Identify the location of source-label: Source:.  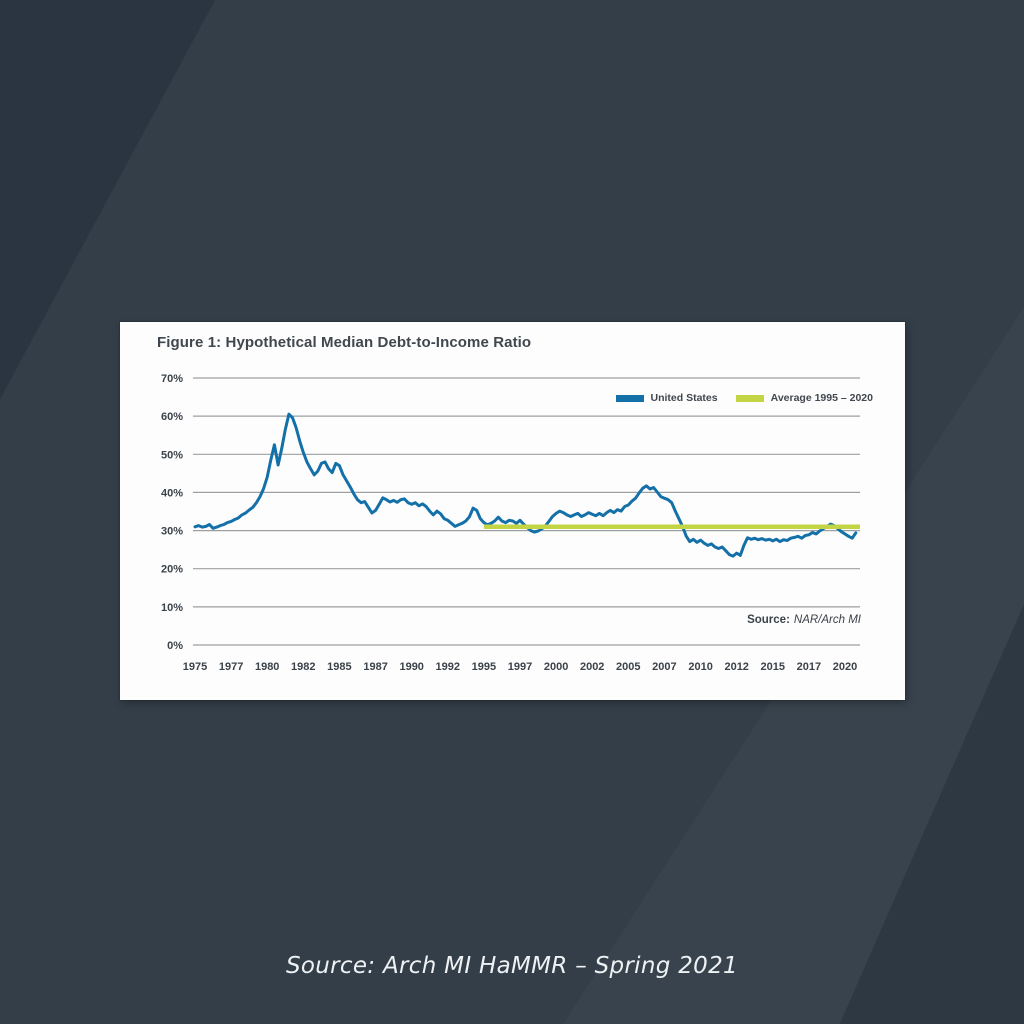
(768, 620).